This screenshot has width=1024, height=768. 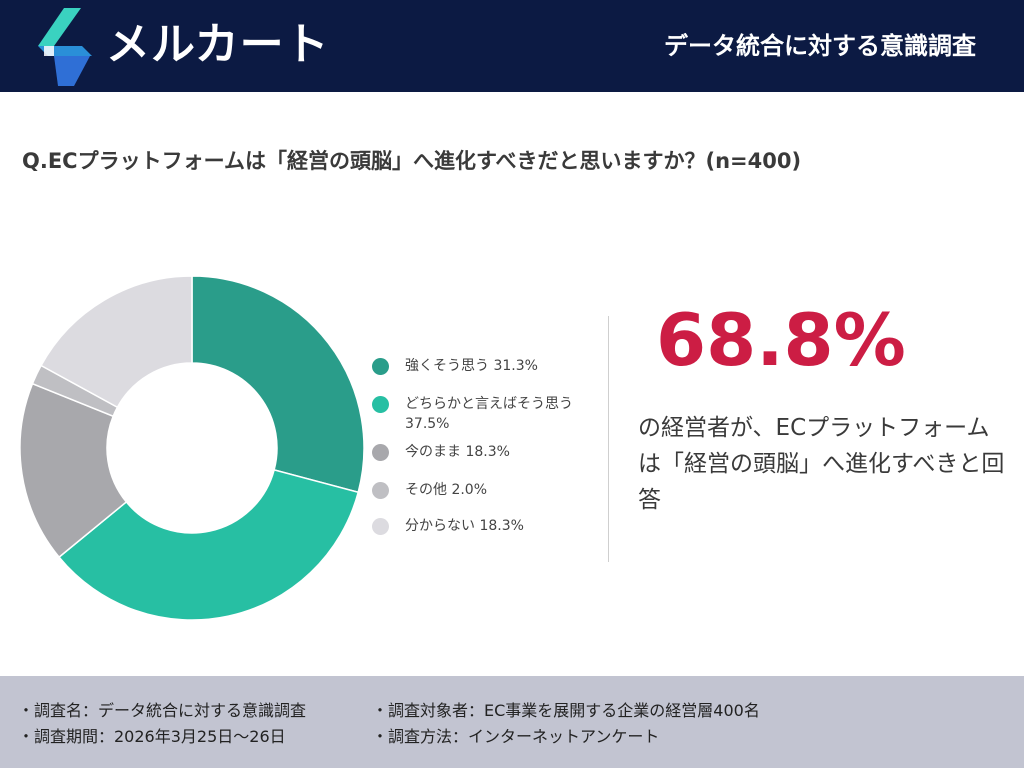 I want to click on footer-survey-target: ・調査対象者：EC事業を展開する企業の経営層400名, so click(x=566, y=710).